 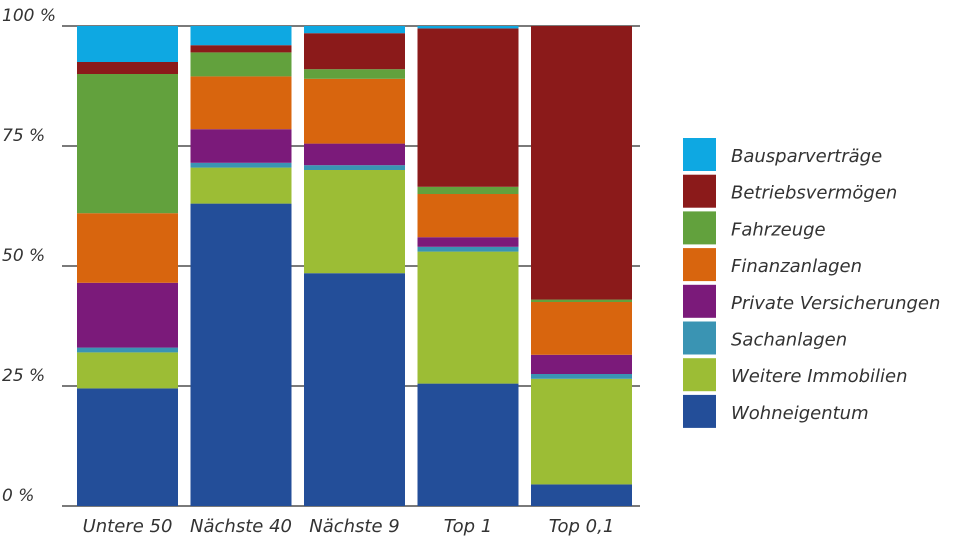 I want to click on legend-label-0: Bausparverträge, so click(x=806, y=156).